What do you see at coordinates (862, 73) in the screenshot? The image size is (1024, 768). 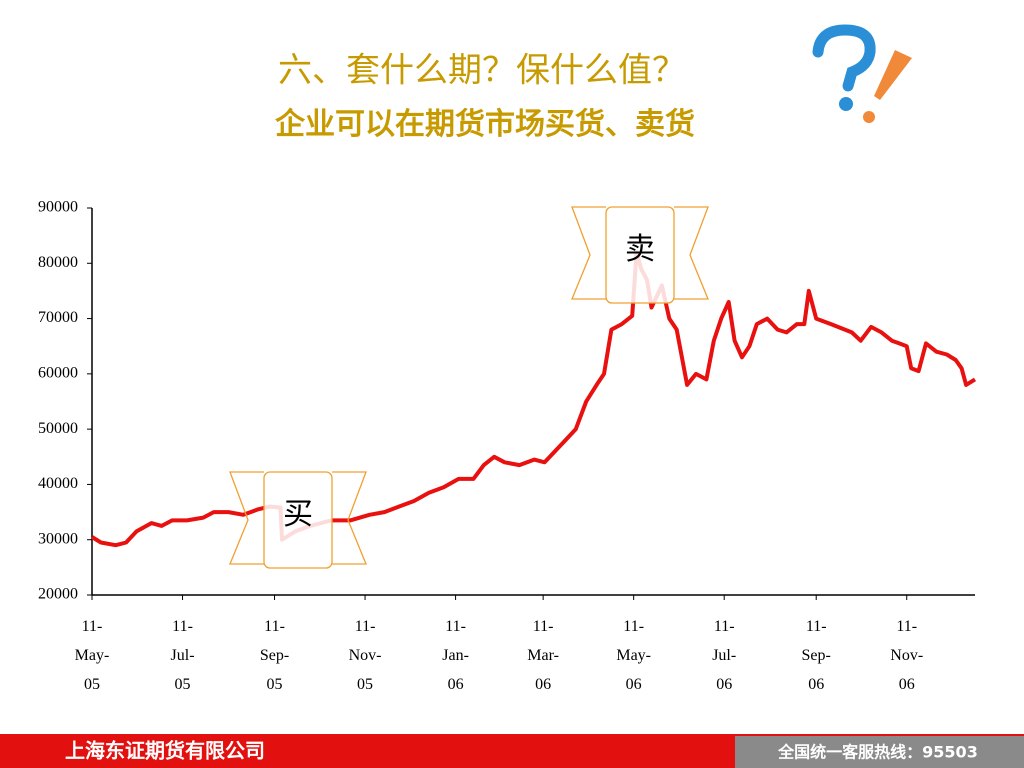 I see `question-icon` at bounding box center [862, 73].